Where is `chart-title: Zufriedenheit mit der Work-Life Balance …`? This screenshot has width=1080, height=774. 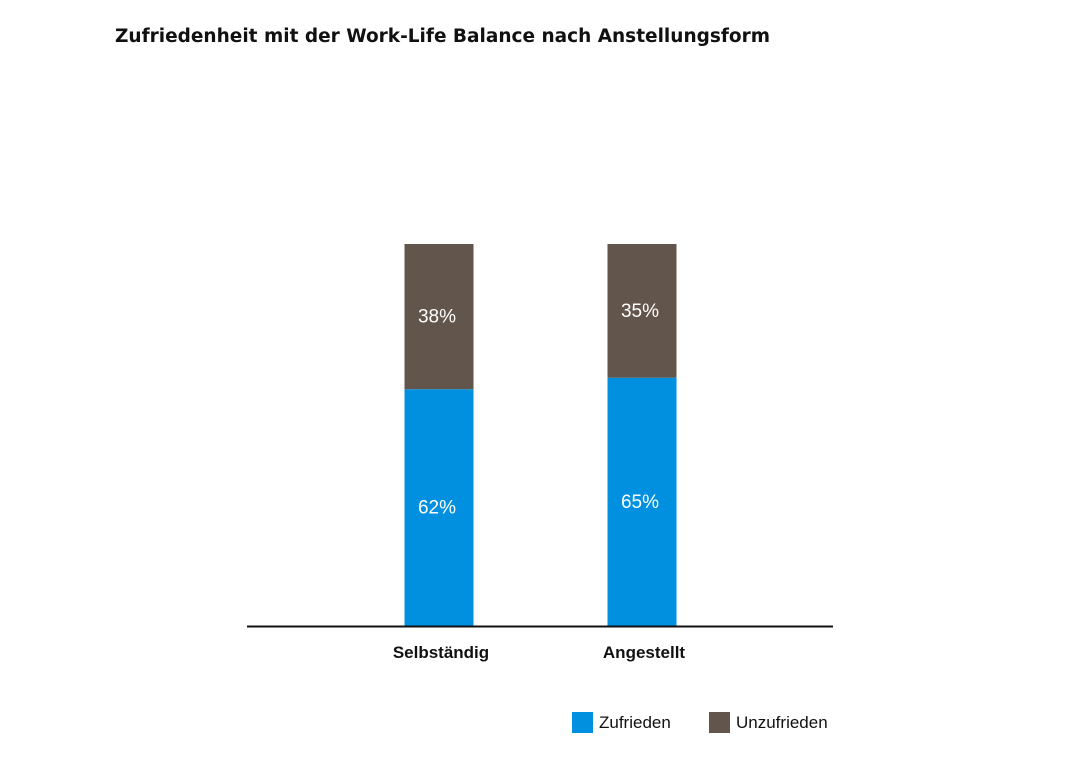 chart-title: Zufriedenheit mit der Work-Life Balance … is located at coordinates (443, 36).